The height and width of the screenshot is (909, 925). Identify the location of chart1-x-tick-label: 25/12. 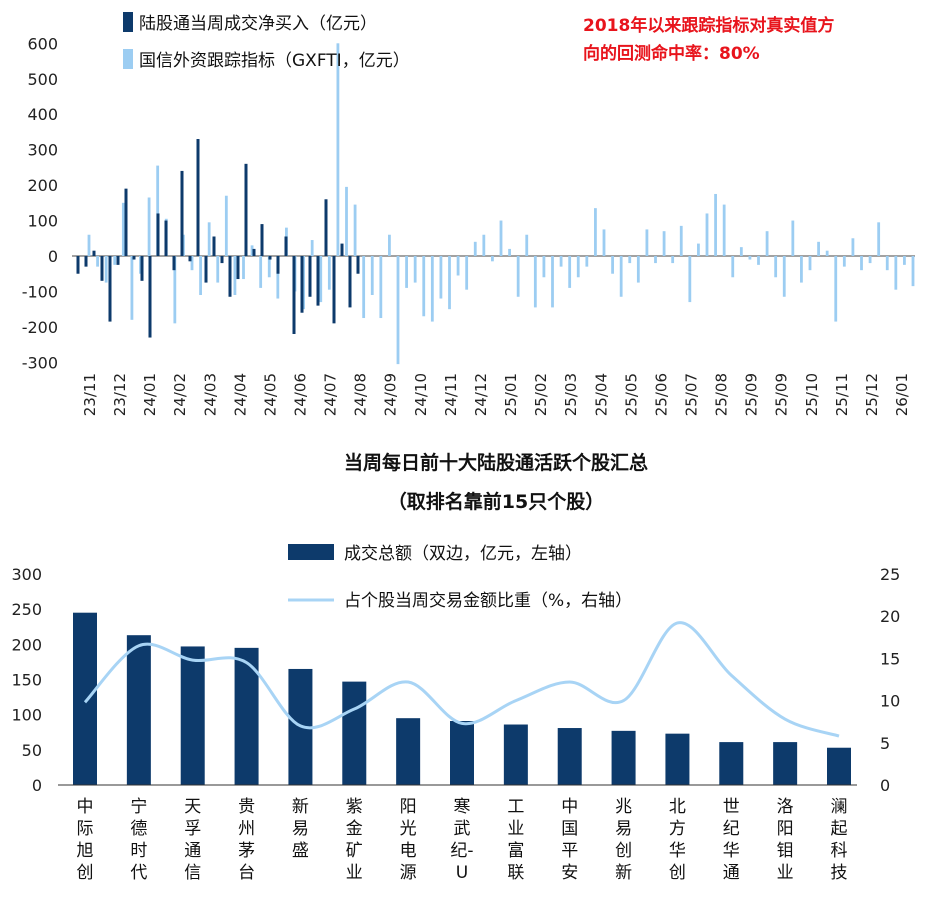
(872, 394).